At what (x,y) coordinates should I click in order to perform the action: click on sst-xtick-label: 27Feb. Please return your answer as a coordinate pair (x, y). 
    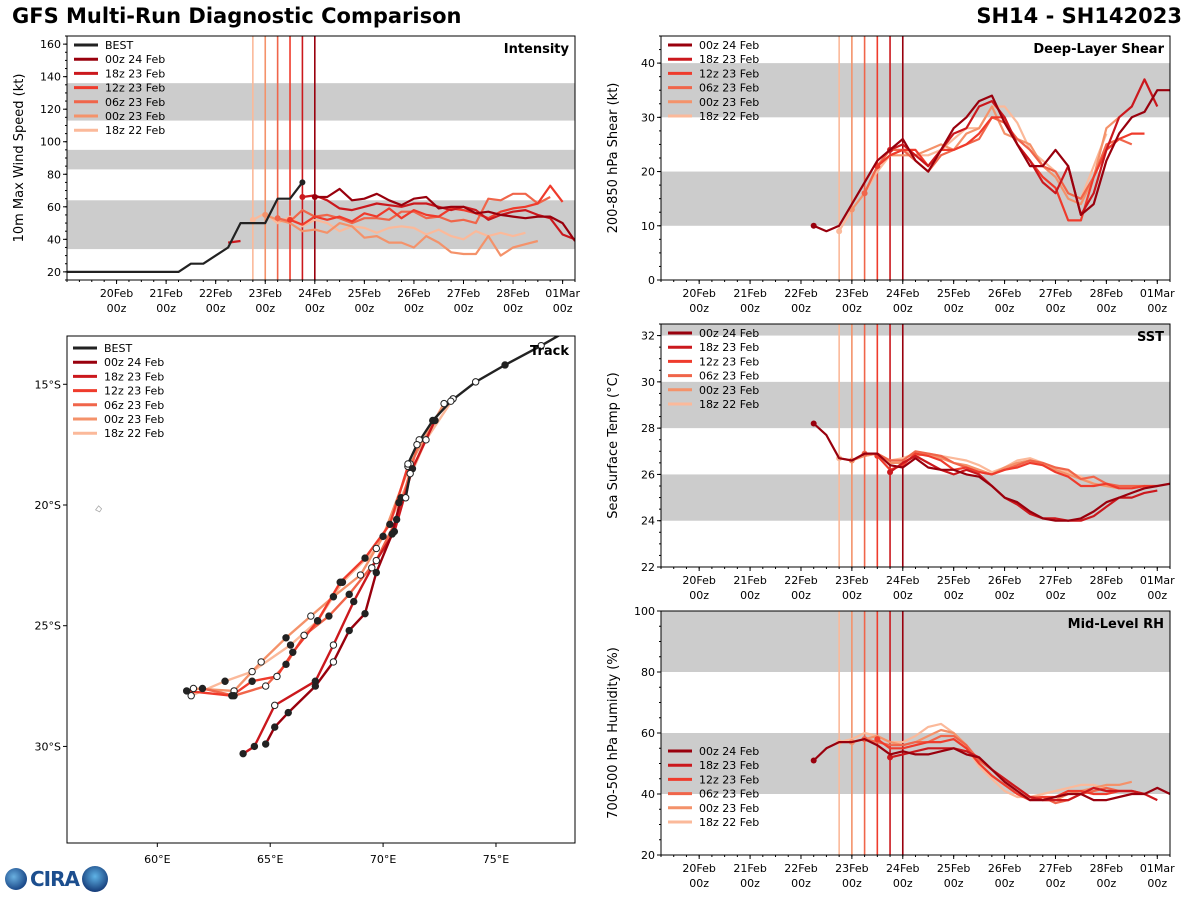
    Looking at the image, I should click on (1055, 580).